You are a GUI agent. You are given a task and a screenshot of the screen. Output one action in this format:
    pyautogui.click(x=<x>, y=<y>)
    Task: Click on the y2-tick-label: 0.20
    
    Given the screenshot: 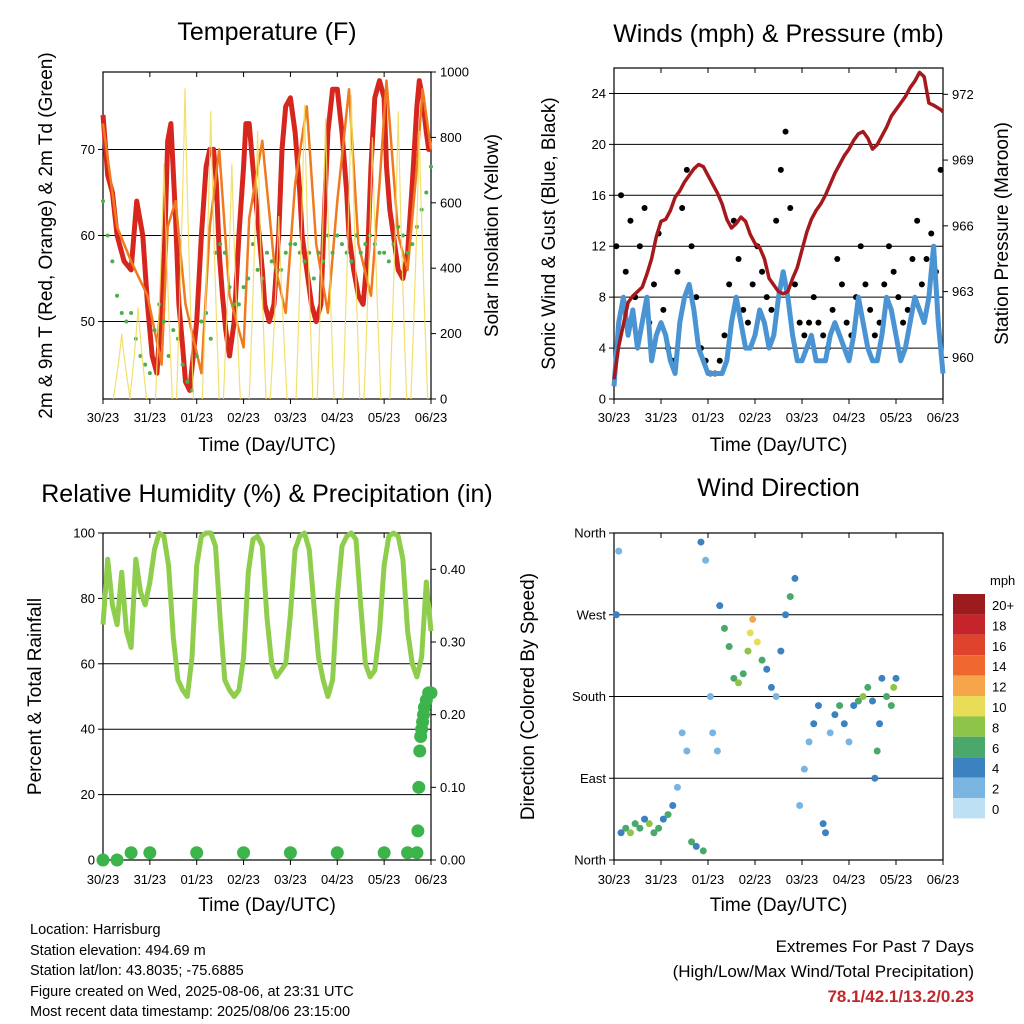 What is the action you would take?
    pyautogui.click(x=452, y=714)
    